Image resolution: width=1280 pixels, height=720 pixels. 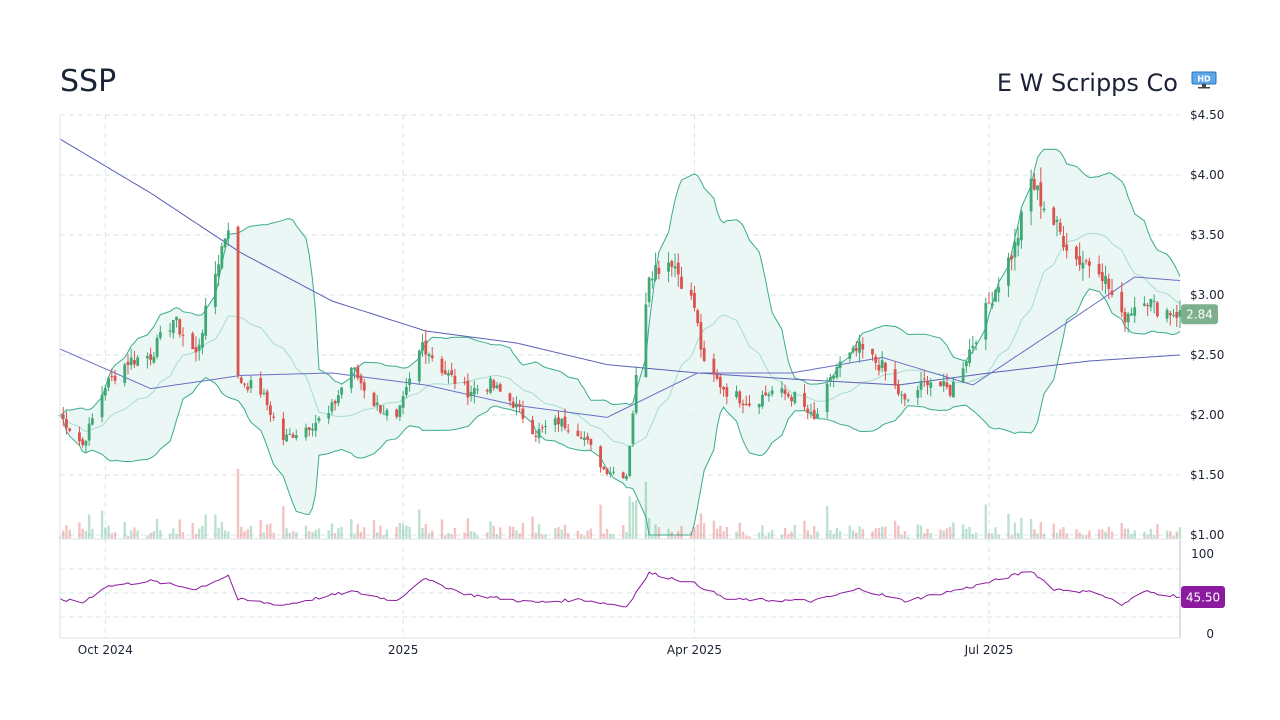 What do you see at coordinates (1207, 175) in the screenshot?
I see `price-tick-label: $4.00` at bounding box center [1207, 175].